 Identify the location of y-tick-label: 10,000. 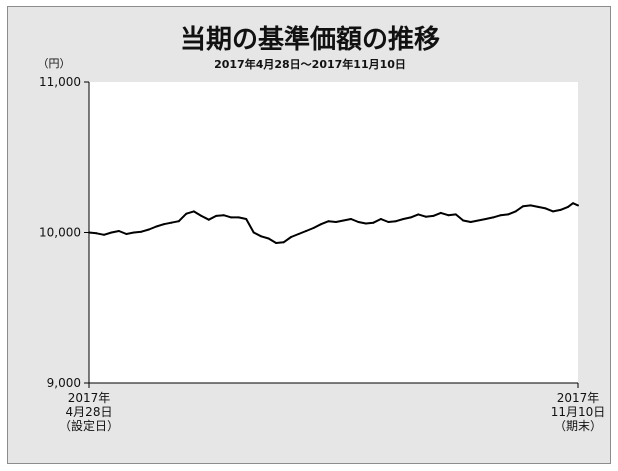
(60, 233).